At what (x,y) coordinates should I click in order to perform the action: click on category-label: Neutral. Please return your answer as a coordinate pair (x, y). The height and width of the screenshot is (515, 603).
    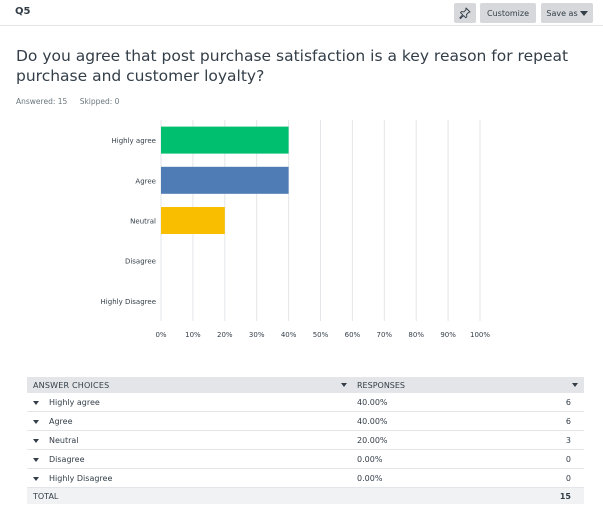
    Looking at the image, I should click on (143, 222).